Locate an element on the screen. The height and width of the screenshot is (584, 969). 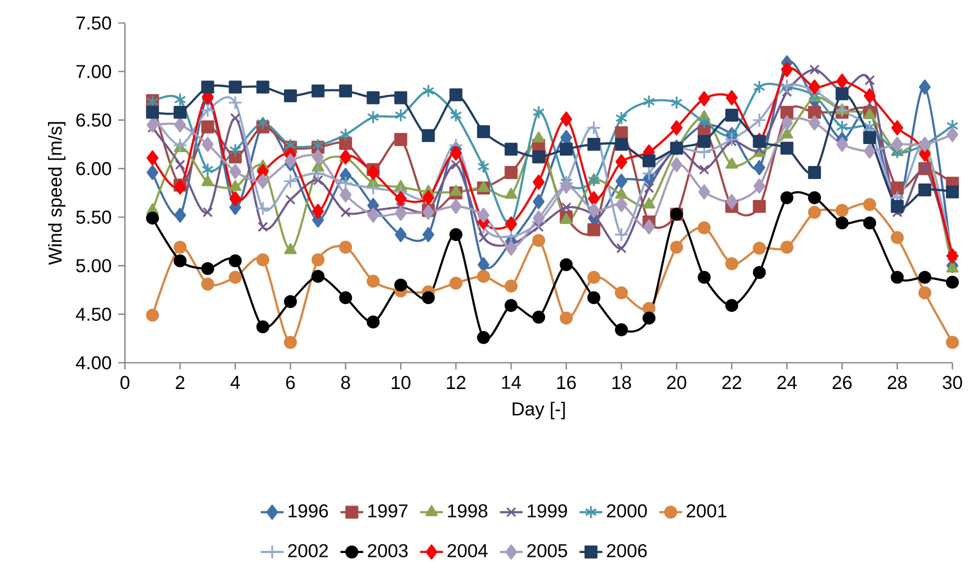
x-tick-label: 18 is located at coordinates (621, 383).